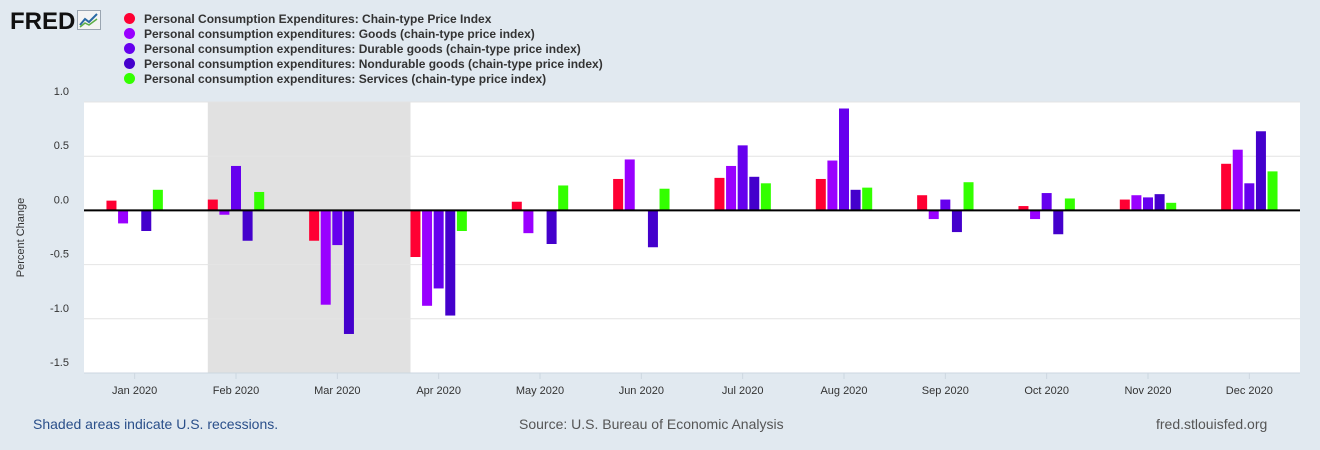  What do you see at coordinates (1046, 391) in the screenshot?
I see `x-tick-label: Oct 2020` at bounding box center [1046, 391].